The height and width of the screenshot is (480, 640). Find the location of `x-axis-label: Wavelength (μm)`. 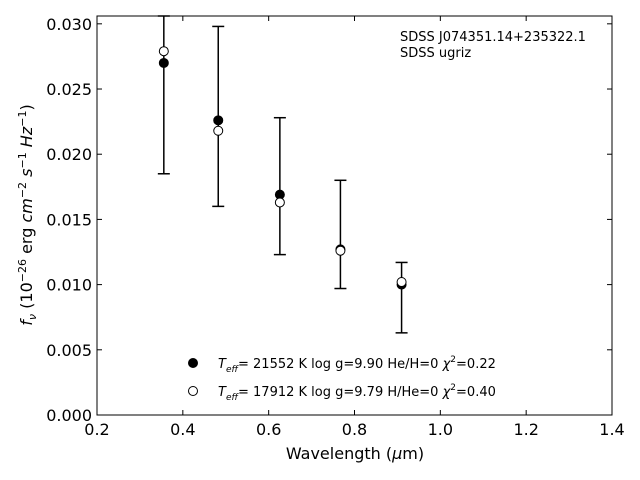

x-axis-label: Wavelength (μm) is located at coordinates (355, 453).